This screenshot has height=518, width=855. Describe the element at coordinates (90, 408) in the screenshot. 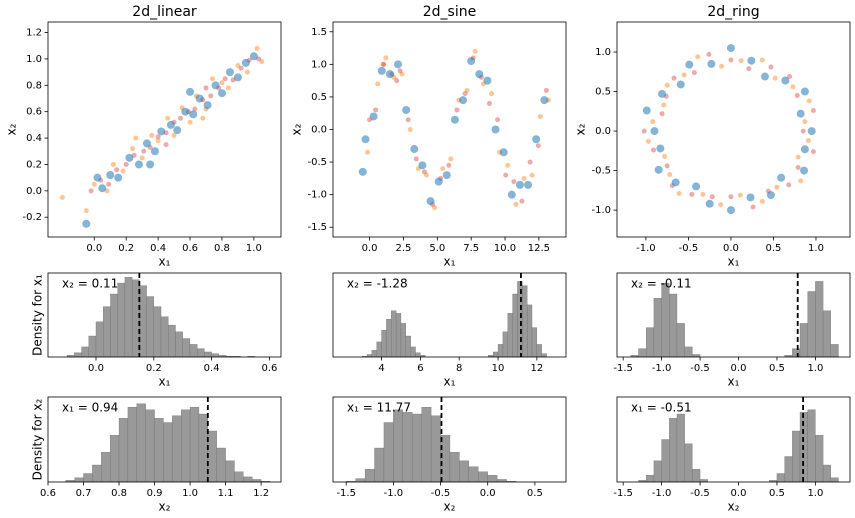

I see `annotation: x₁ = 0.94` at that location.